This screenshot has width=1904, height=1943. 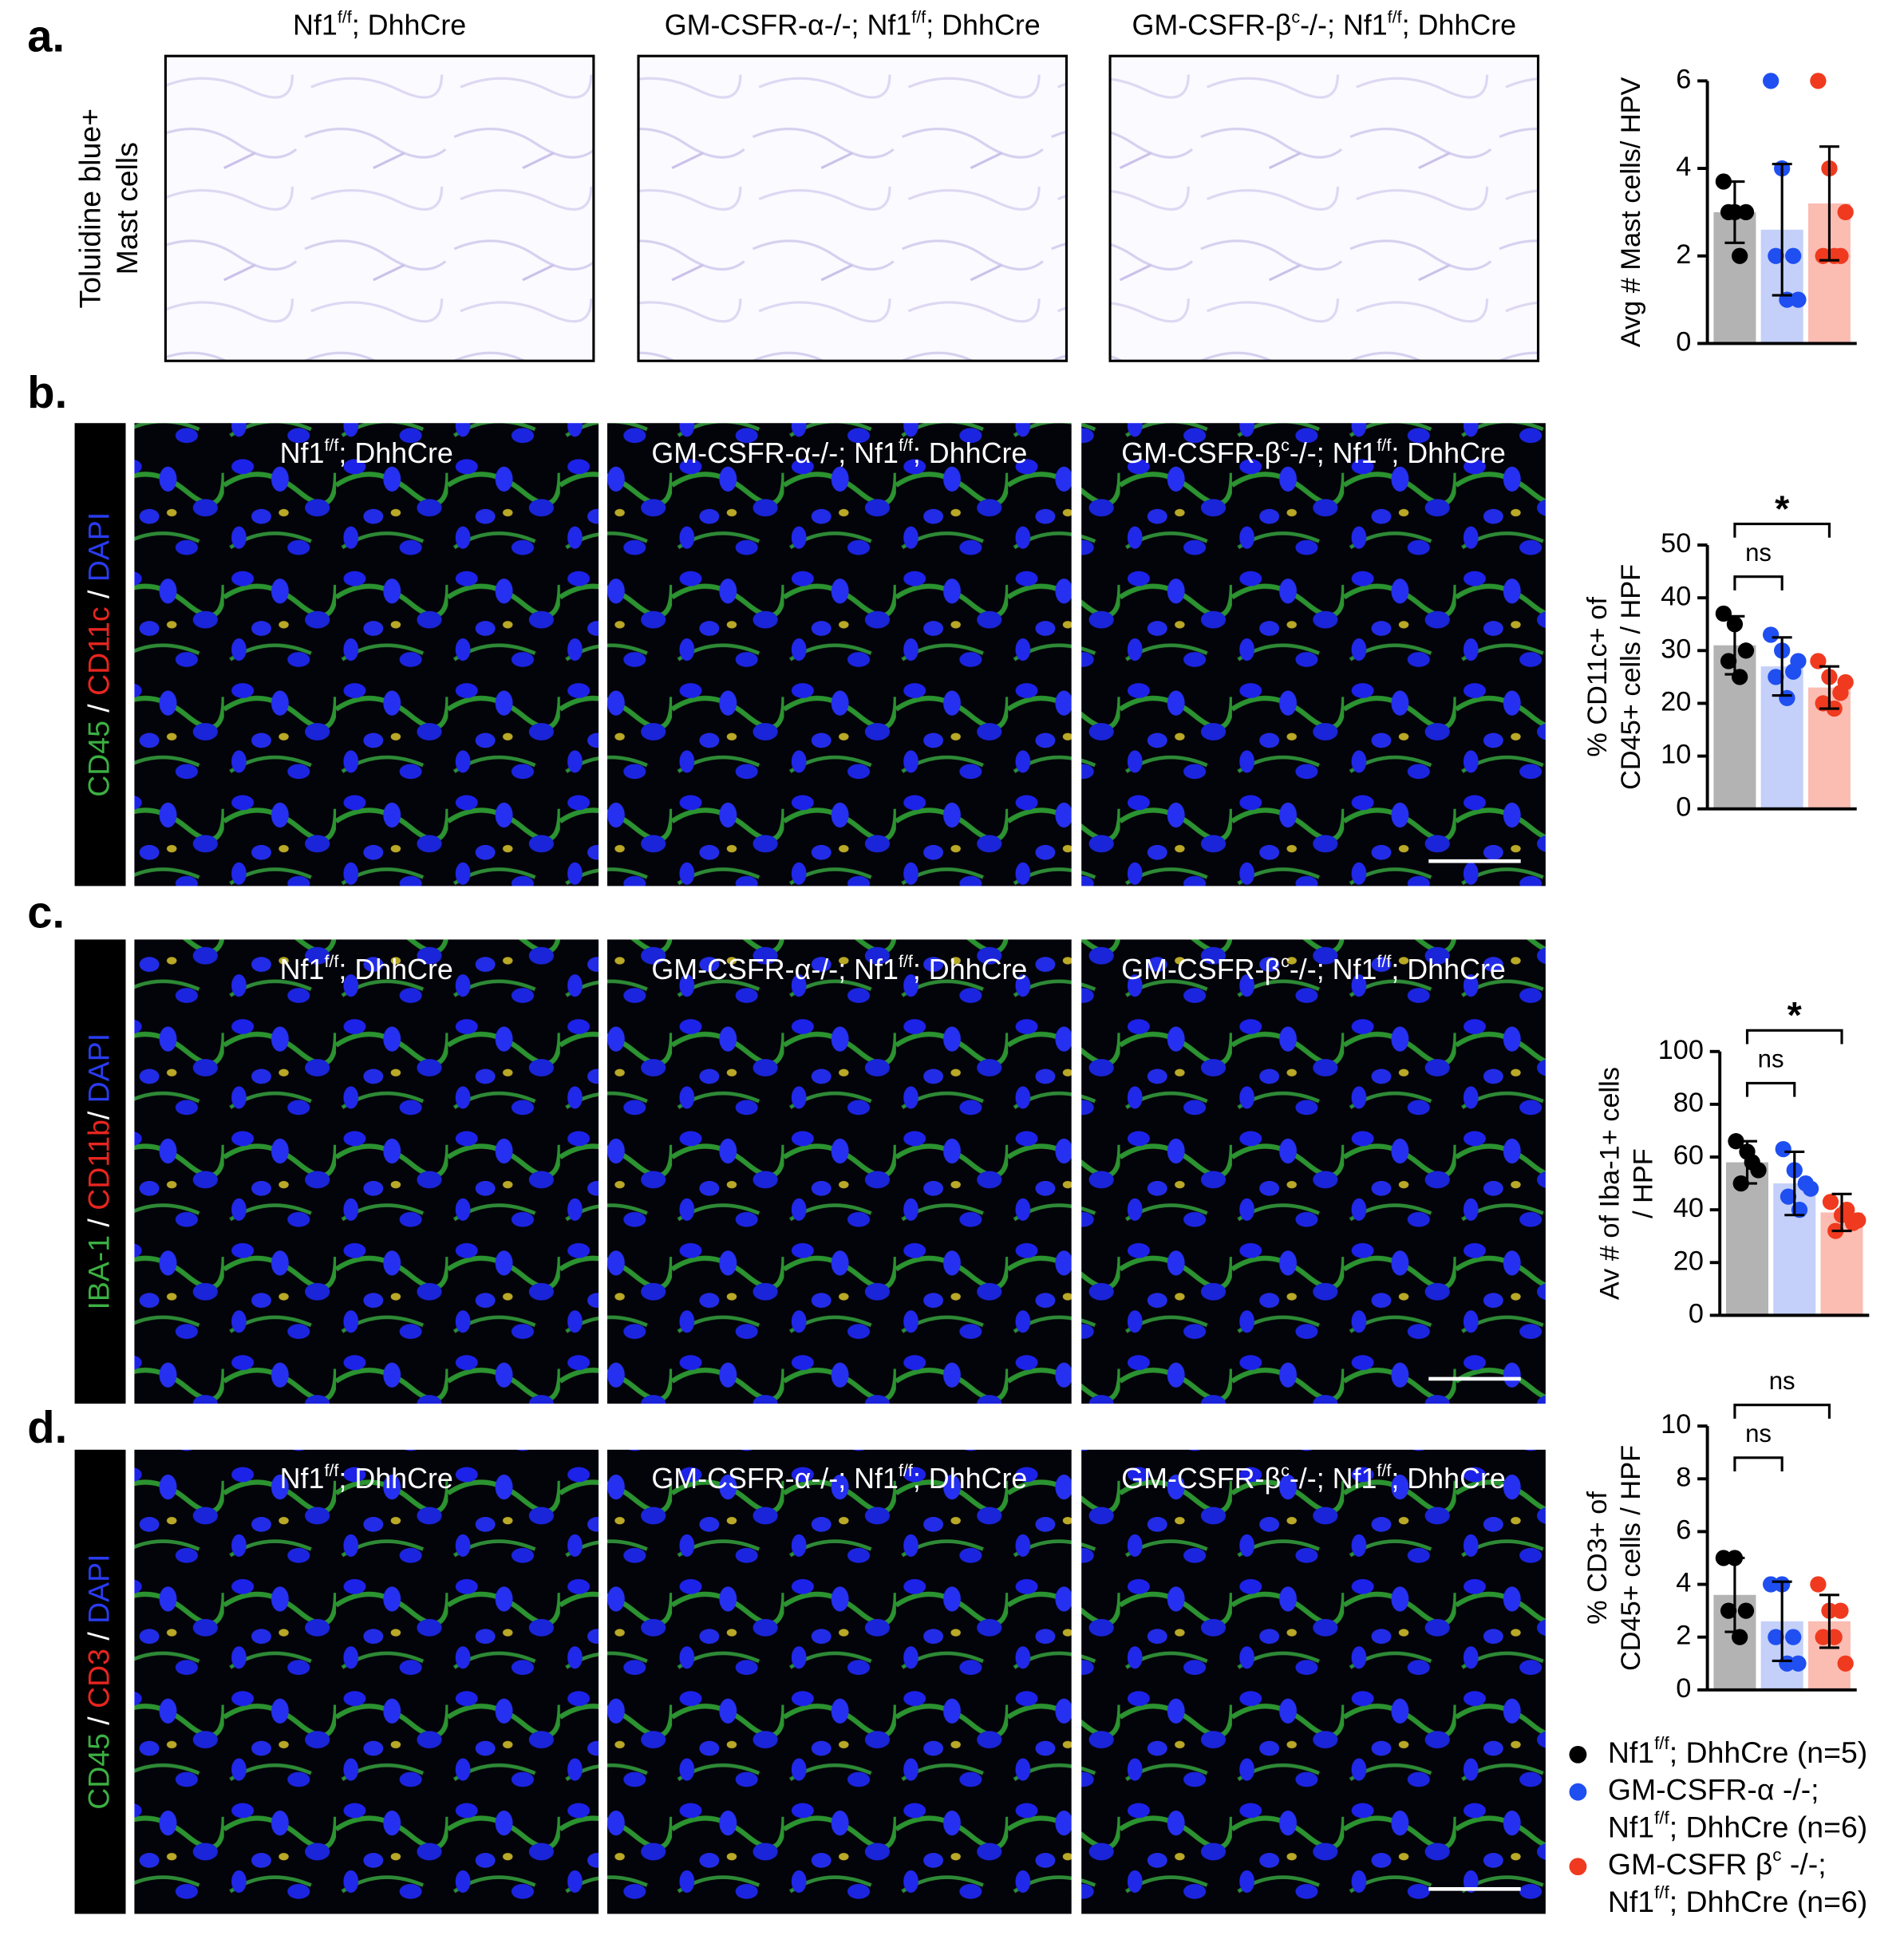 I want to click on legend-text: Nf1f/f; DhhCre (n=5), so click(x=1737, y=1750).